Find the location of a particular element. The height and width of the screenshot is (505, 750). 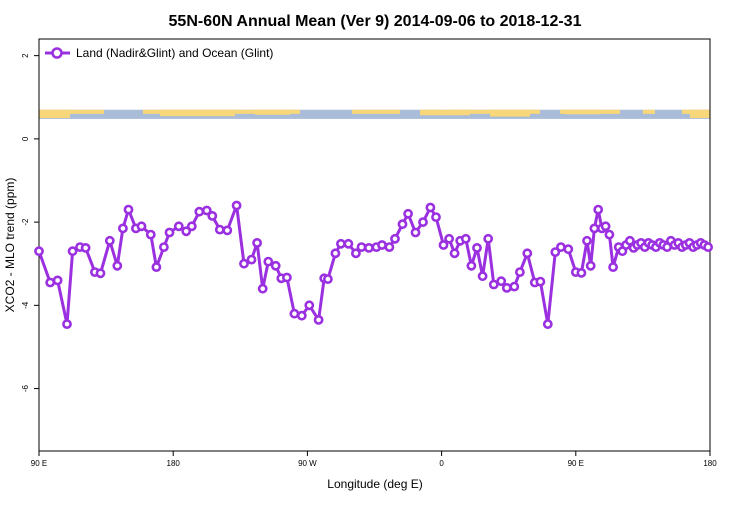

x-tick-label: 0 is located at coordinates (441, 463).